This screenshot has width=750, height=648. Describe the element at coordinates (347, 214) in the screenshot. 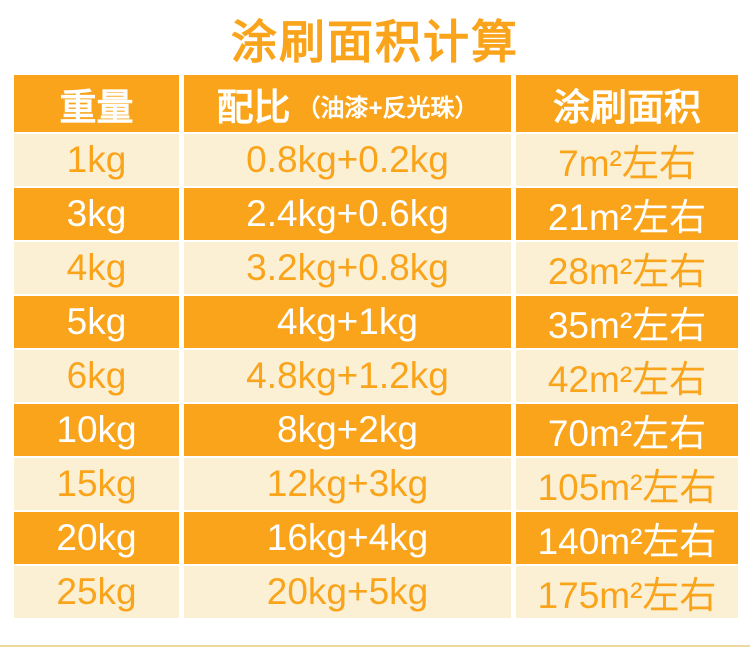

I see `table-cell-ratio: 2.4kg+0.6kg` at that location.